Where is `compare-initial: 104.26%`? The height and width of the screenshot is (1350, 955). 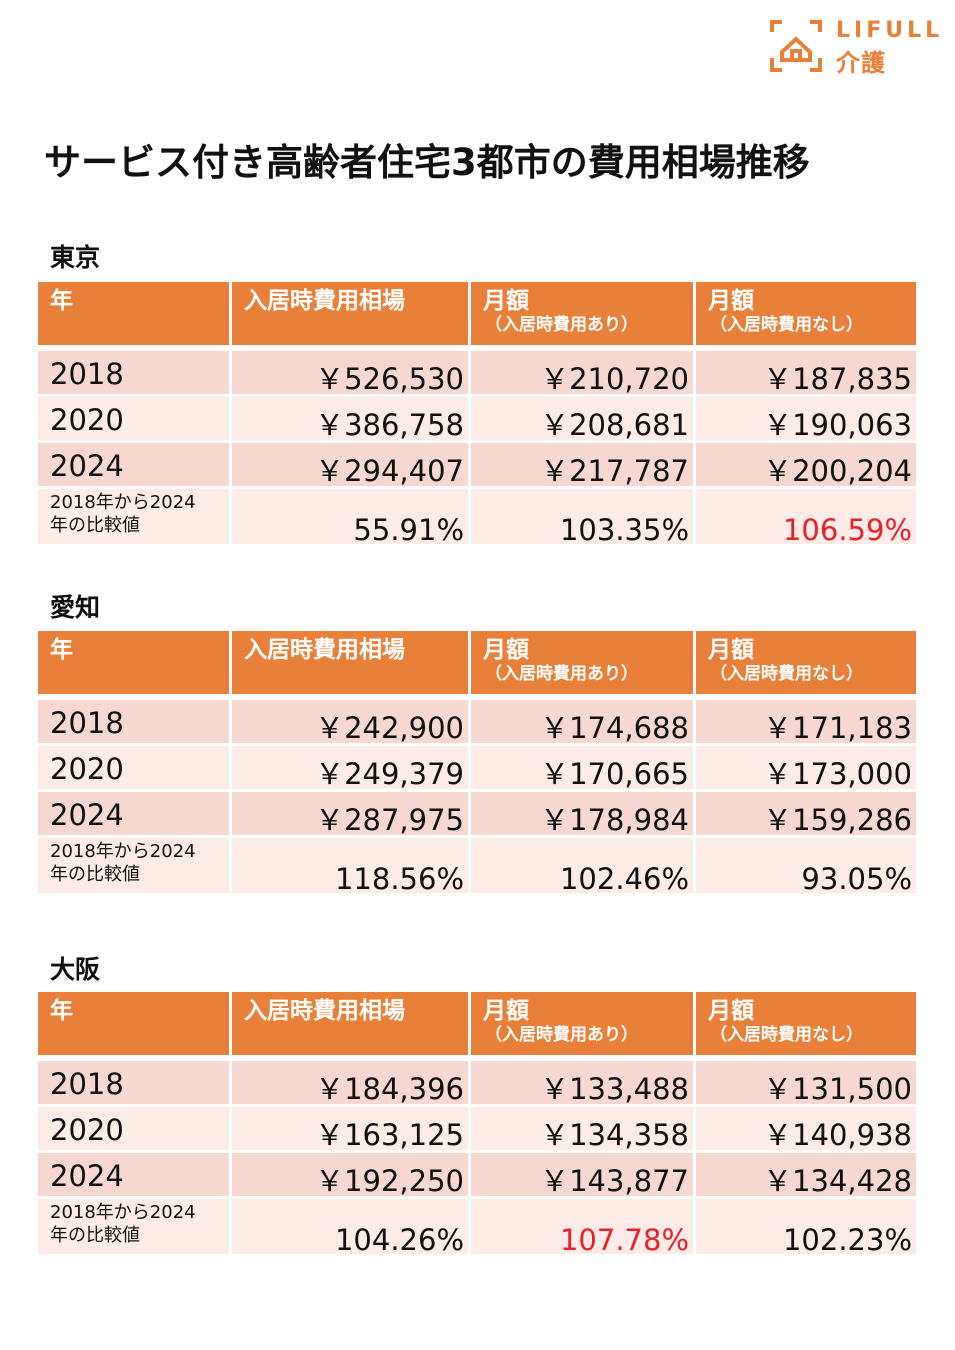 compare-initial: 104.26% is located at coordinates (351, 1228).